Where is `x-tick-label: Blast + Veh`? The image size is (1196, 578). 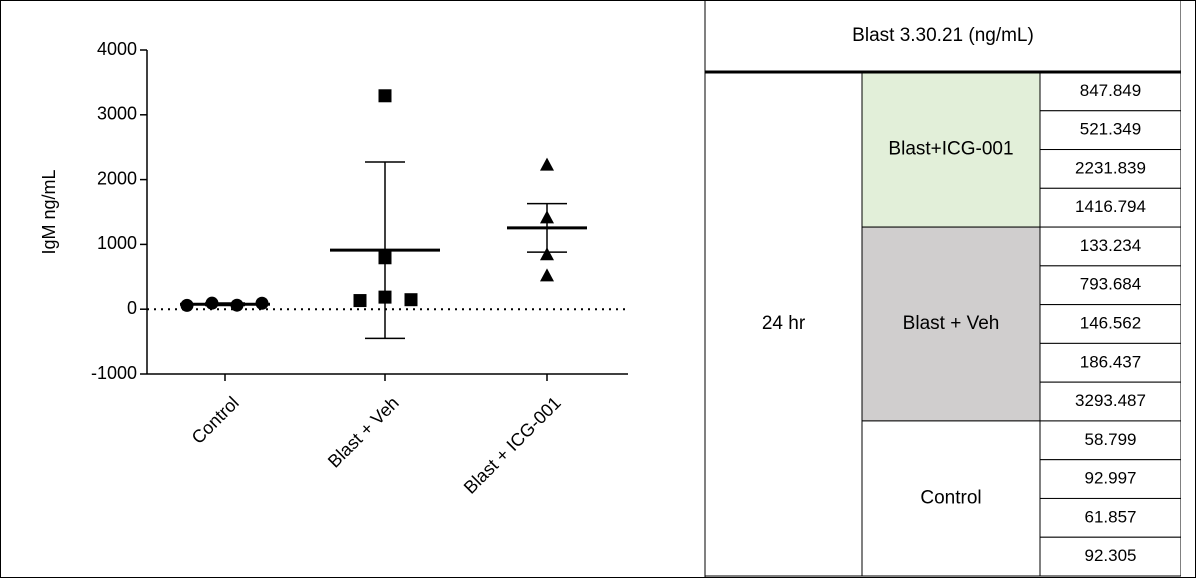
x-tick-label: Blast + Veh is located at coordinates (363, 432).